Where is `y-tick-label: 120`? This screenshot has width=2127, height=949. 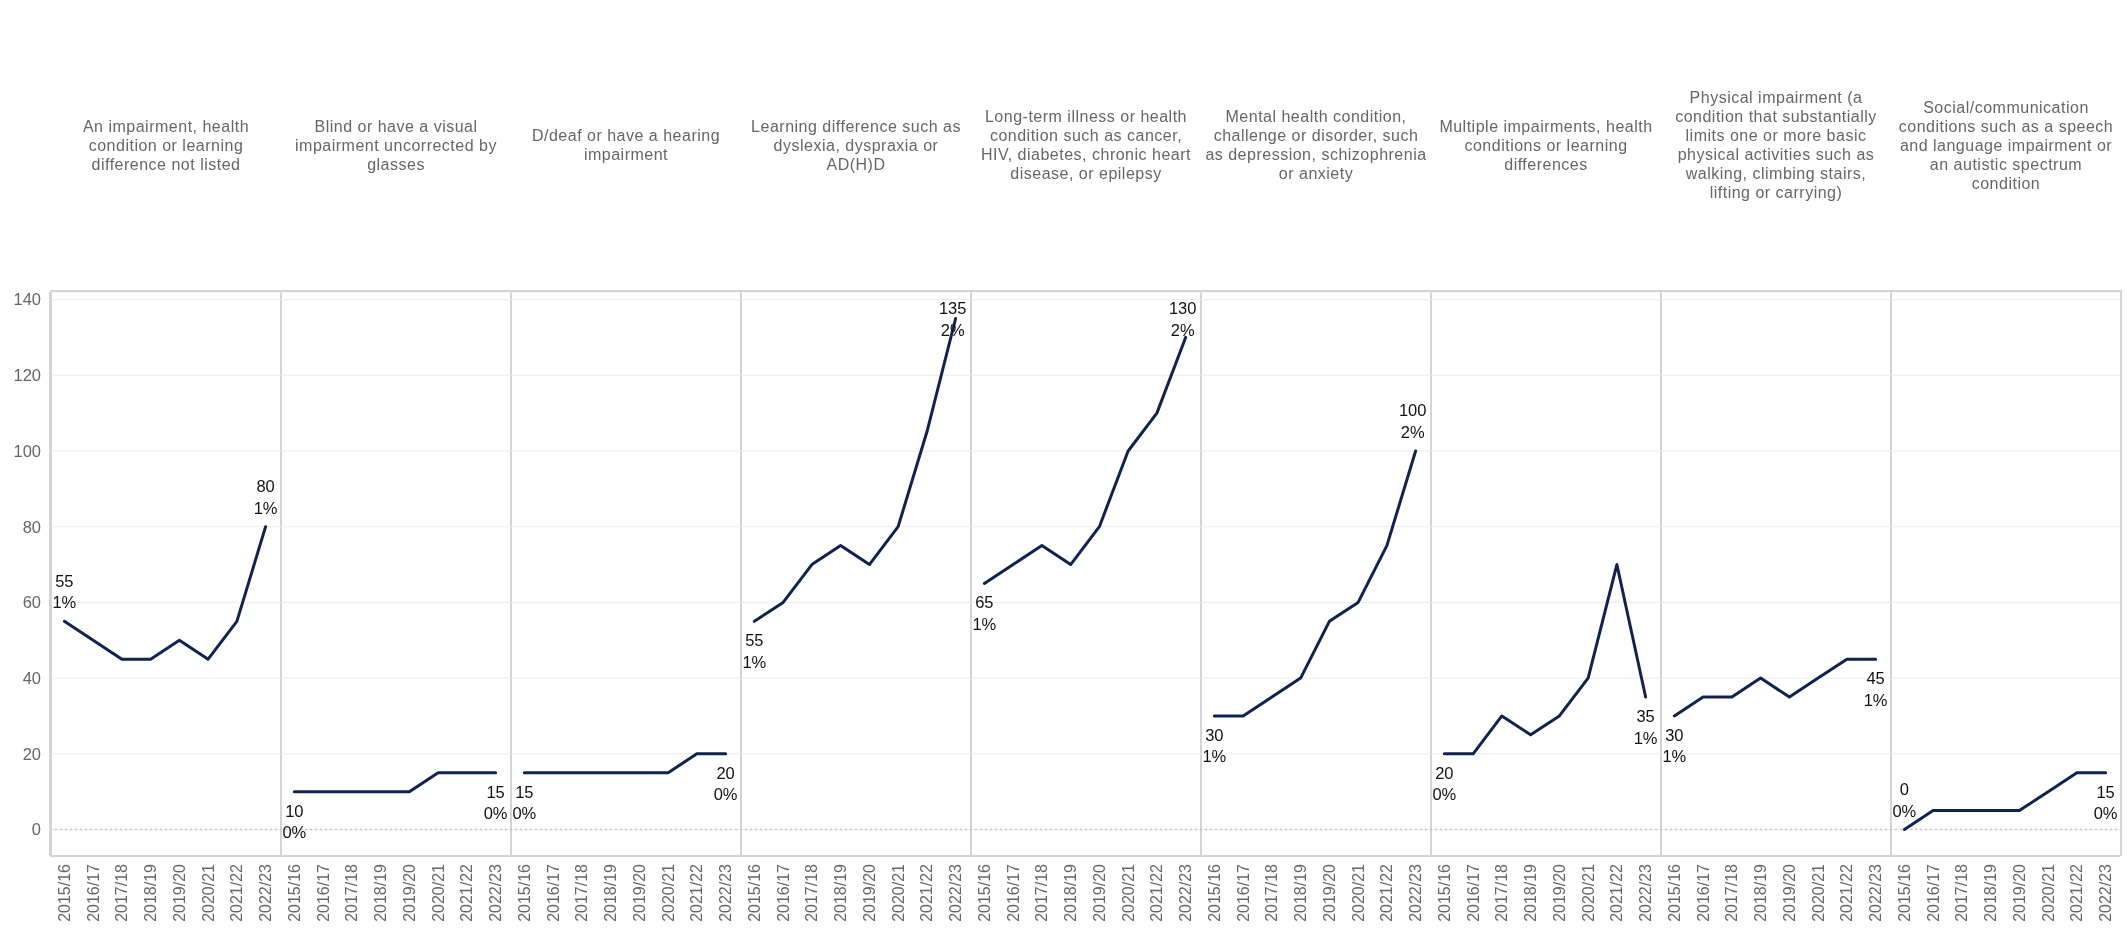
y-tick-label: 120 is located at coordinates (27, 375).